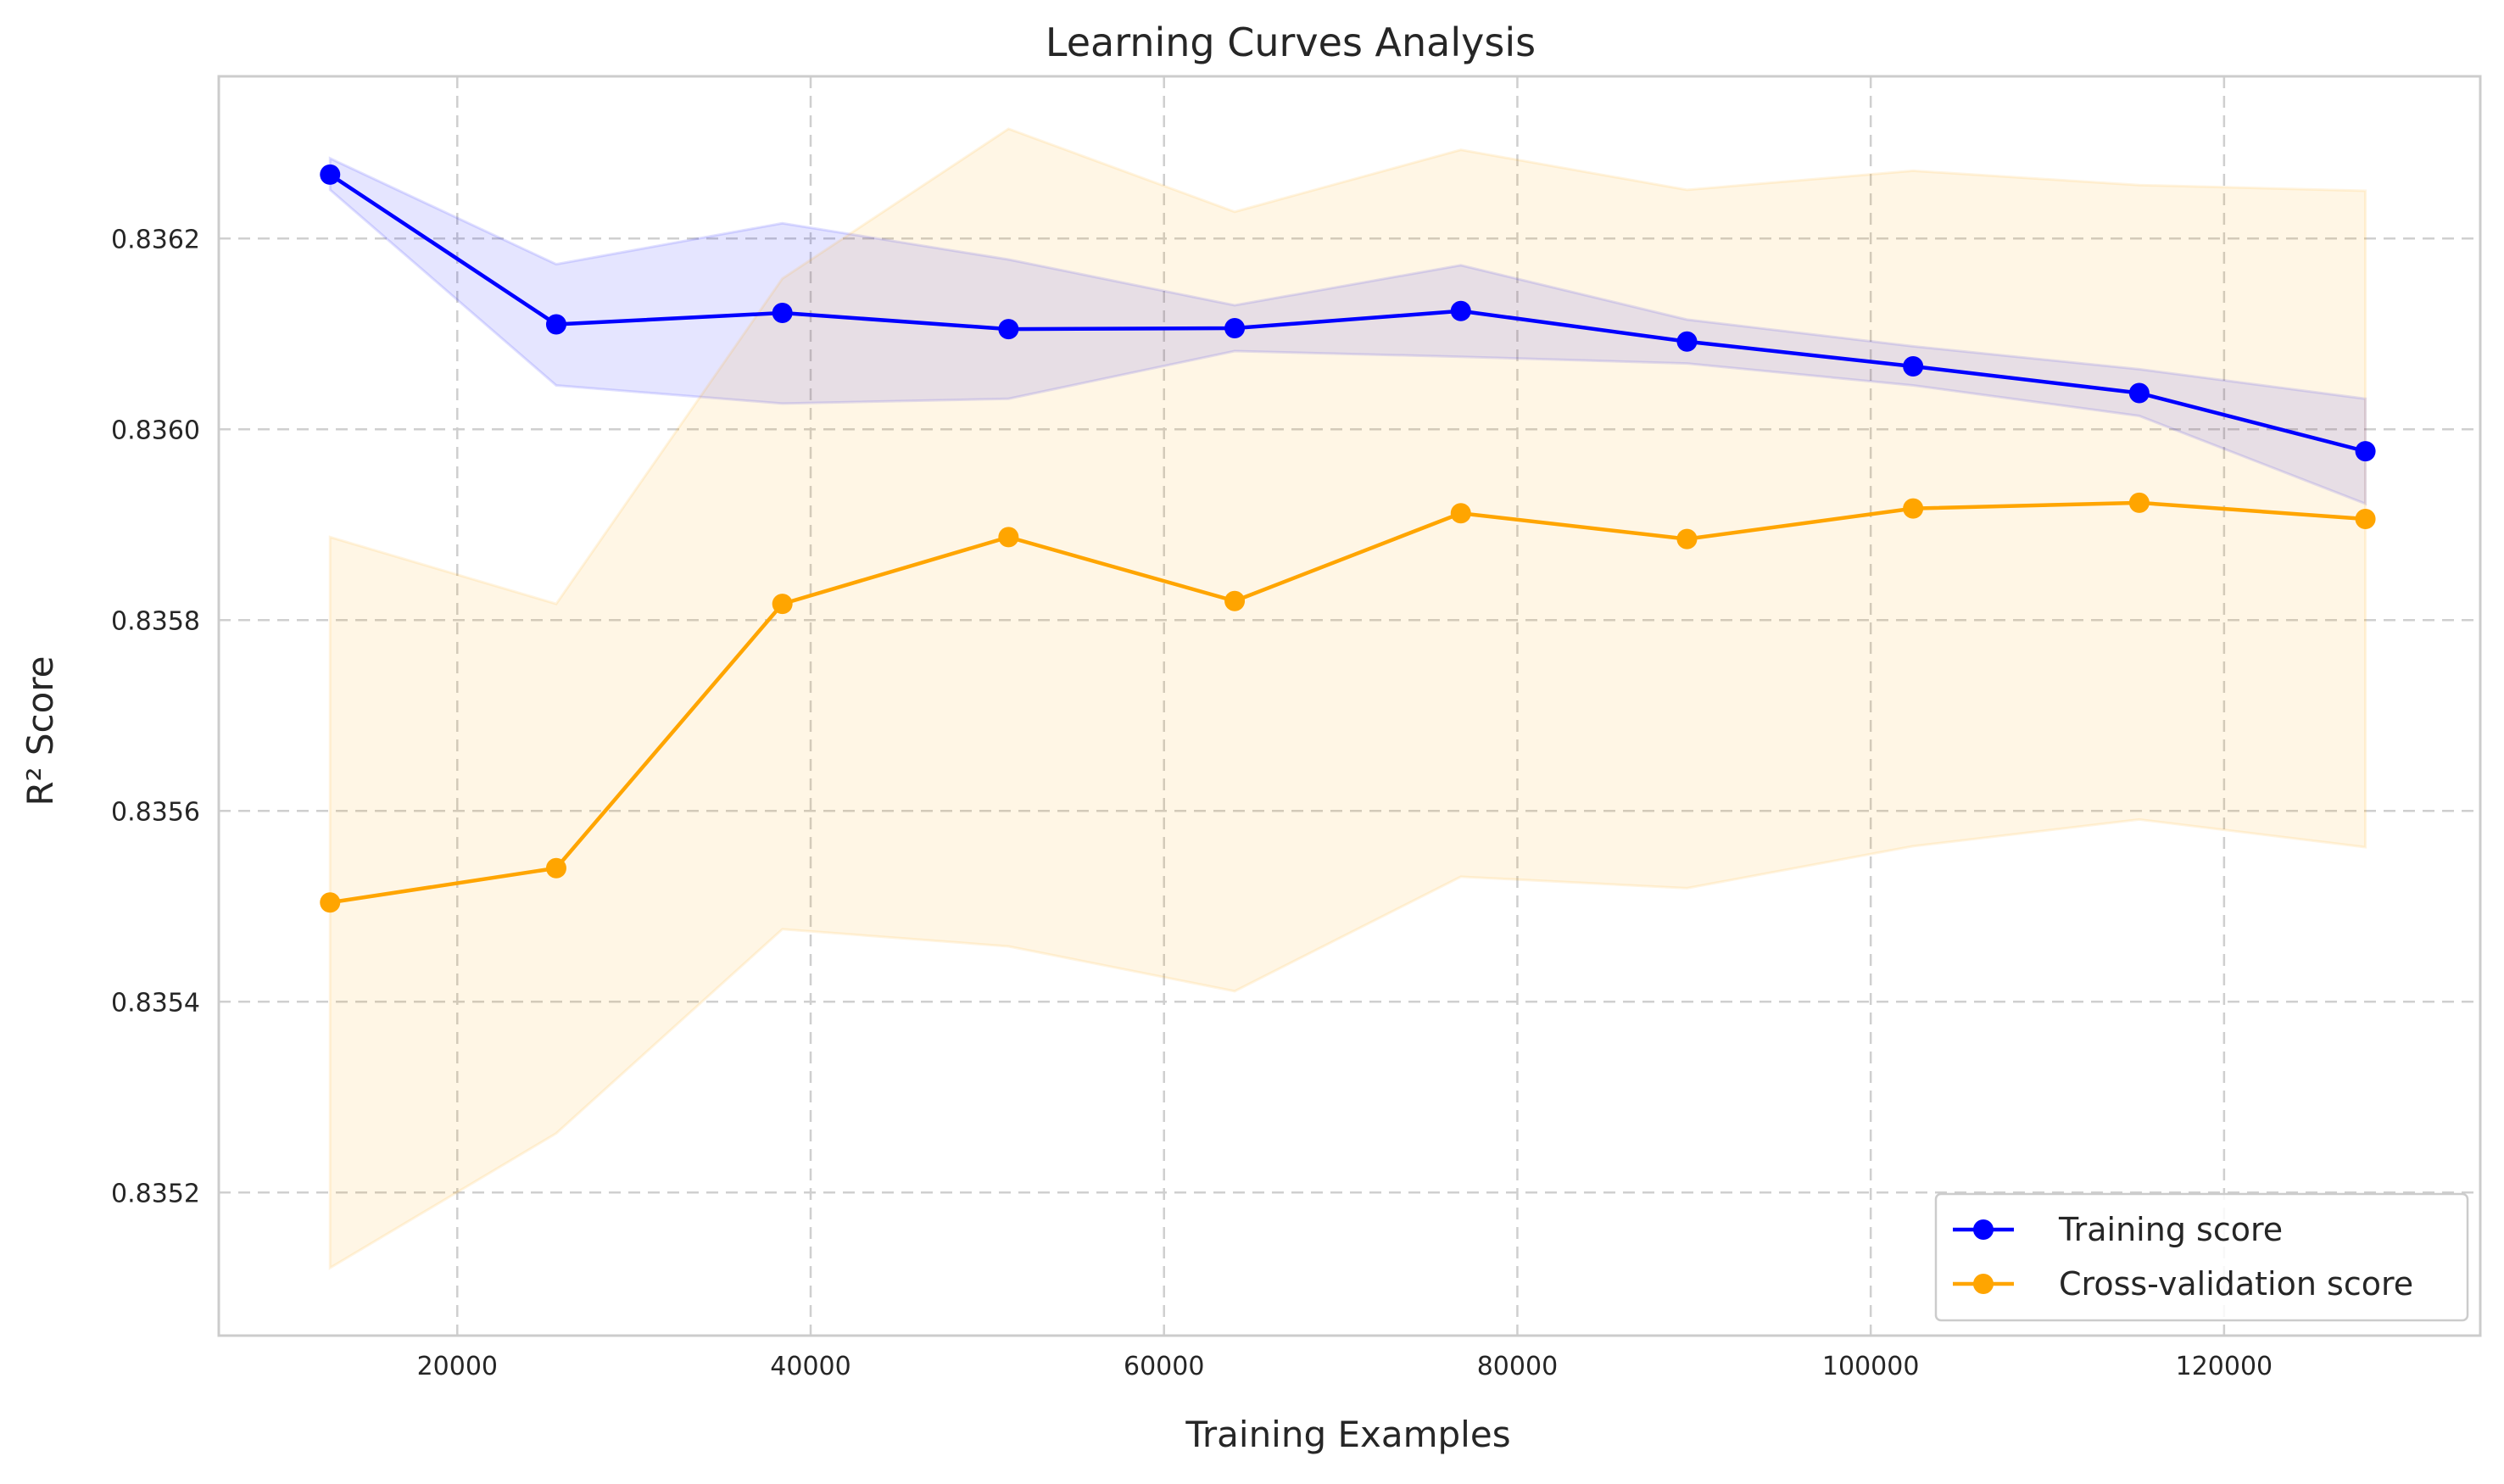  What do you see at coordinates (155, 430) in the screenshot?
I see `y-tick-label: 0.8360` at bounding box center [155, 430].